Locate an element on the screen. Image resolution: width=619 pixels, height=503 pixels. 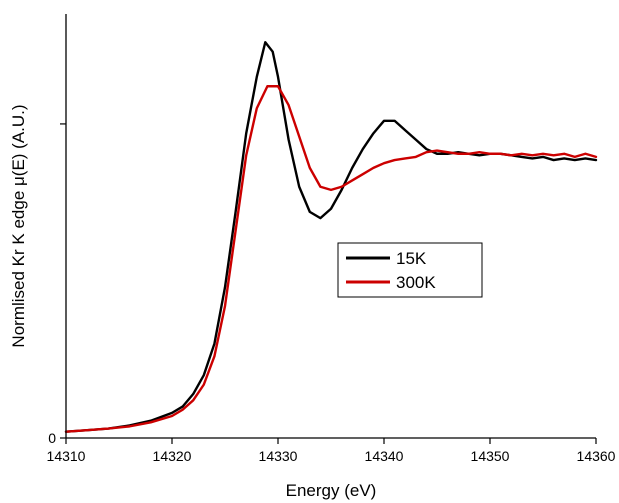
legend-box is located at coordinates (410, 270).